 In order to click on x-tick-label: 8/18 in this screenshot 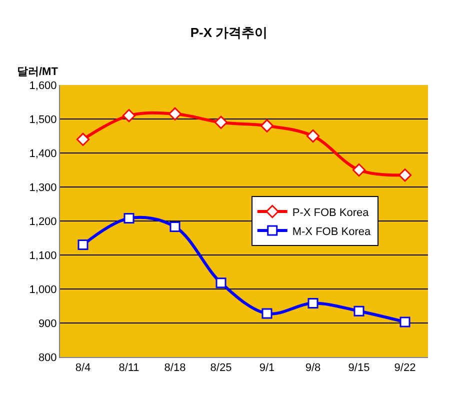, I will do `click(175, 368)`.